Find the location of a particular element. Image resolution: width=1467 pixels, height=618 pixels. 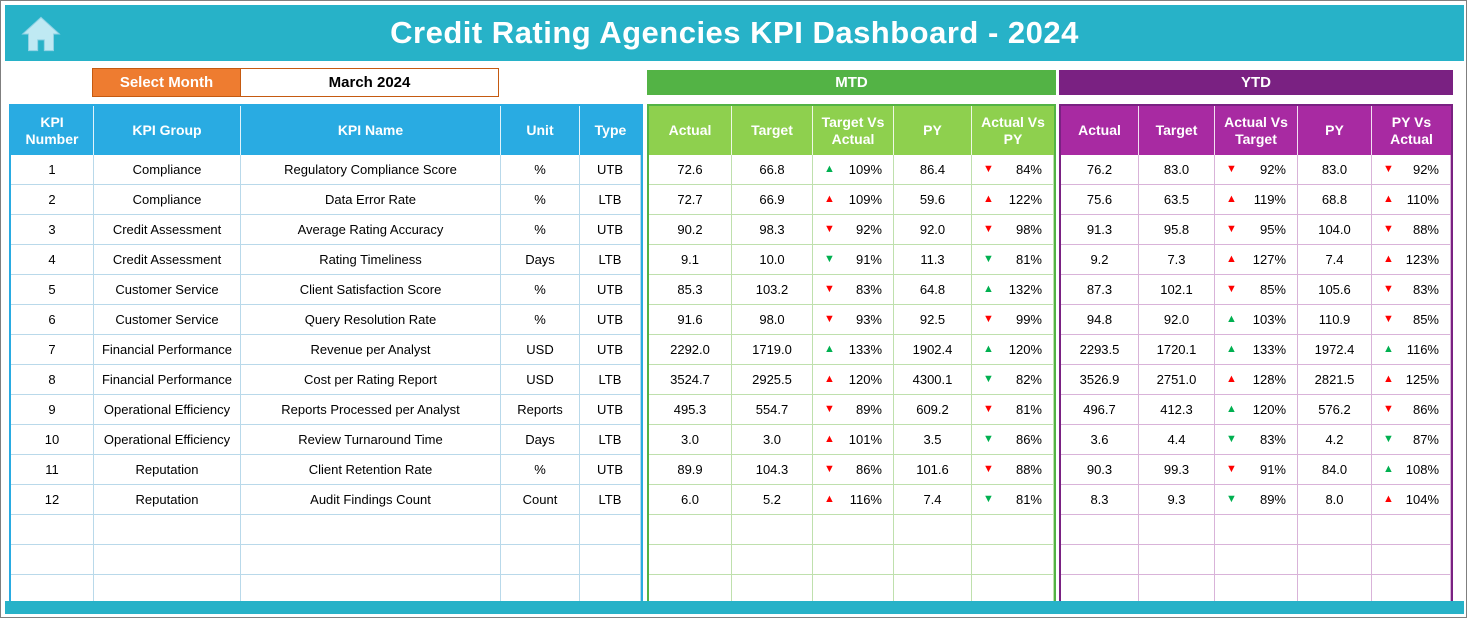

cell-mtd-actual: 495.3 is located at coordinates (690, 410).